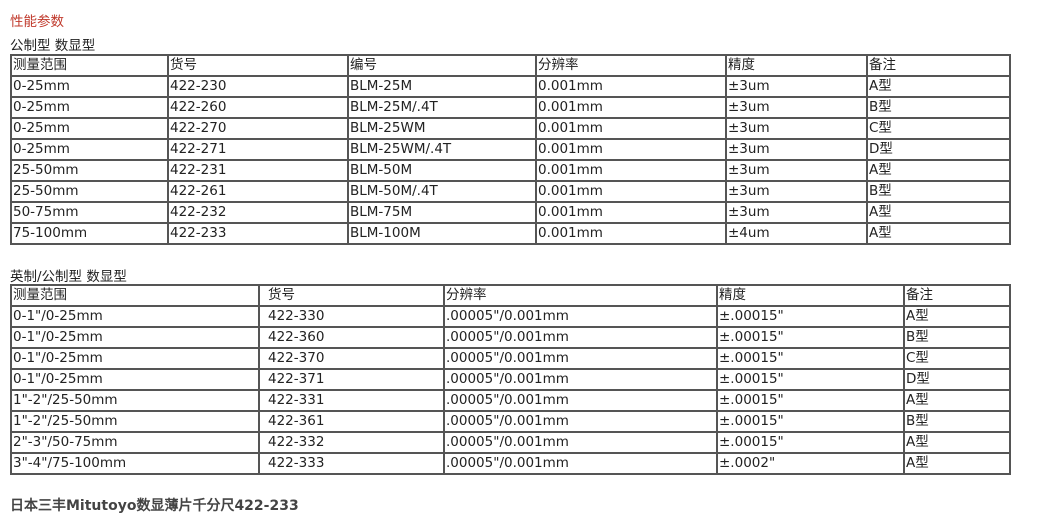 The image size is (1051, 523). Describe the element at coordinates (510, 107) in the screenshot. I see `table-row: 0-25mm 422-260 BLM-25M/.4T 0.001mm ±3um B型` at that location.